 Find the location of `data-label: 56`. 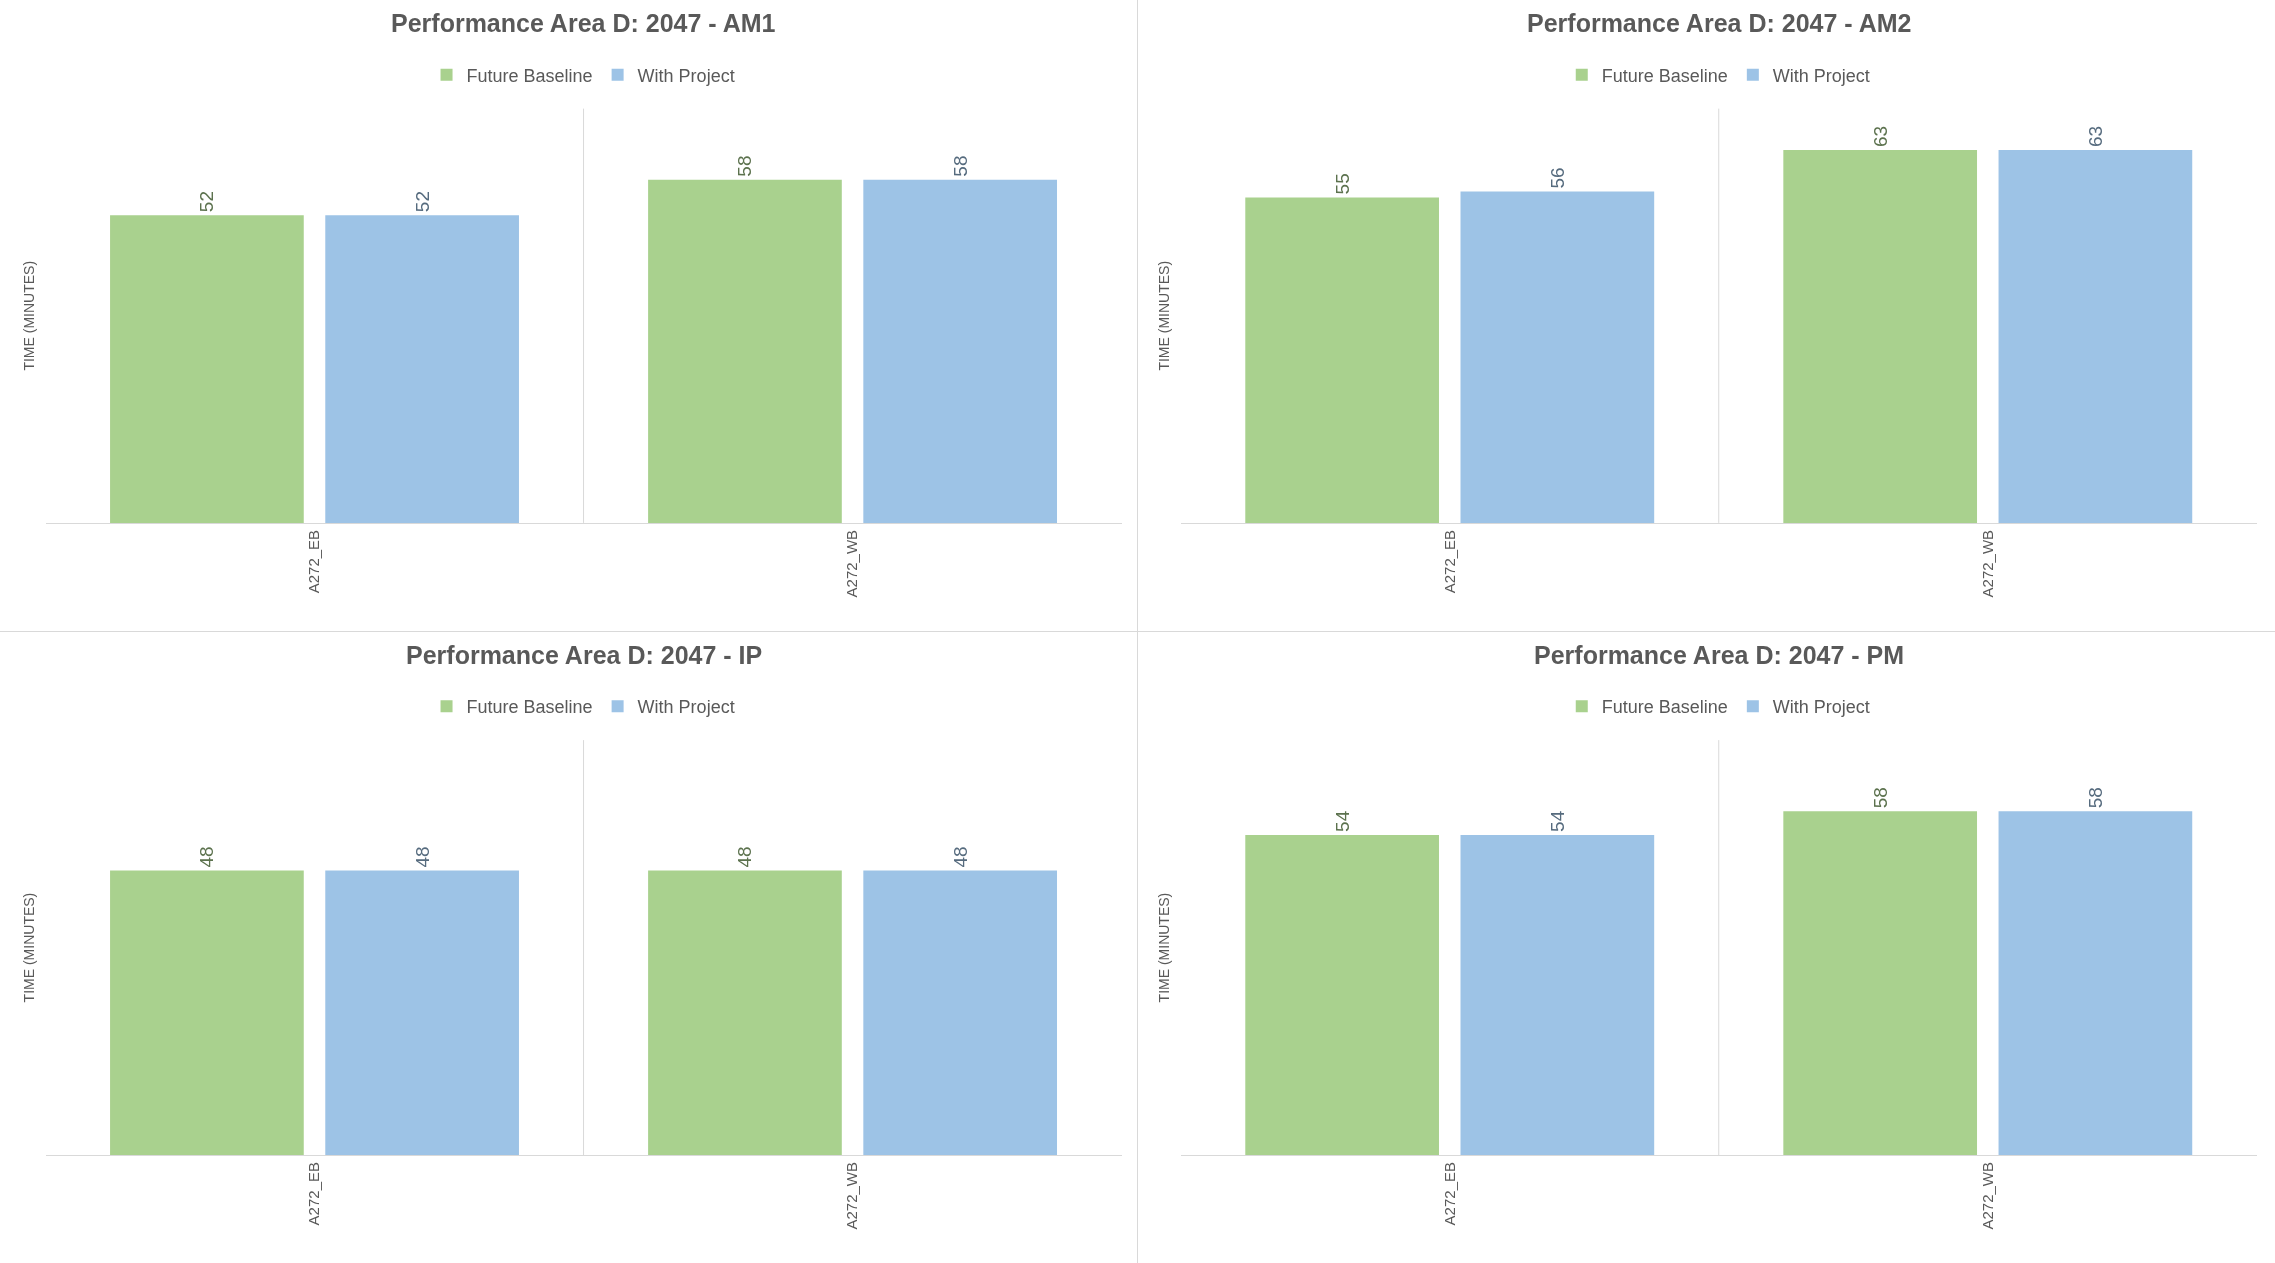

data-label: 56 is located at coordinates (1557, 178).